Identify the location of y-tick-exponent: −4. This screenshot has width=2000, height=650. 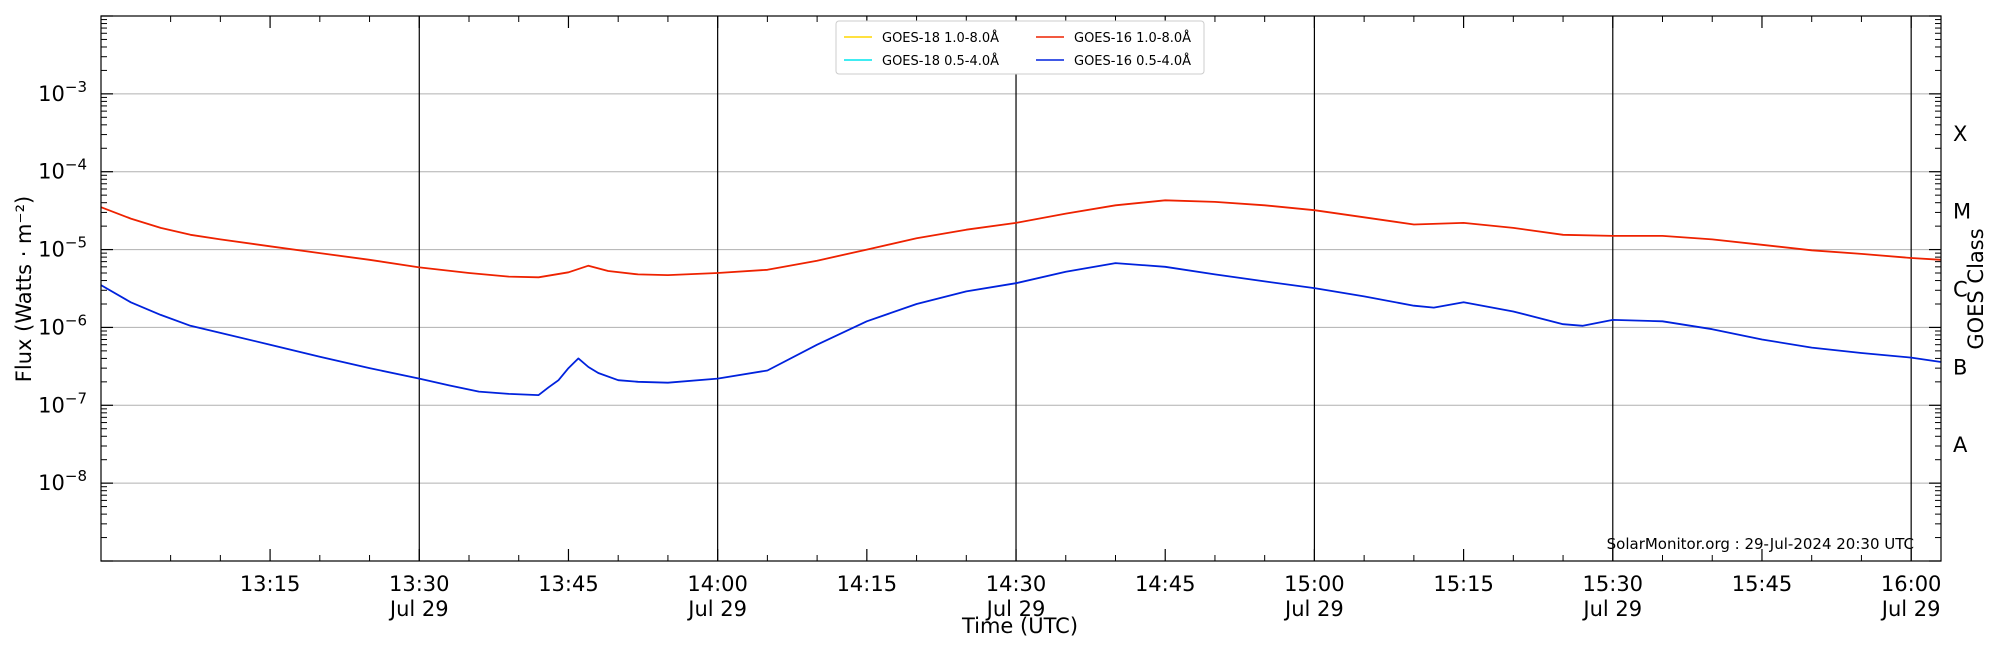
(76, 165).